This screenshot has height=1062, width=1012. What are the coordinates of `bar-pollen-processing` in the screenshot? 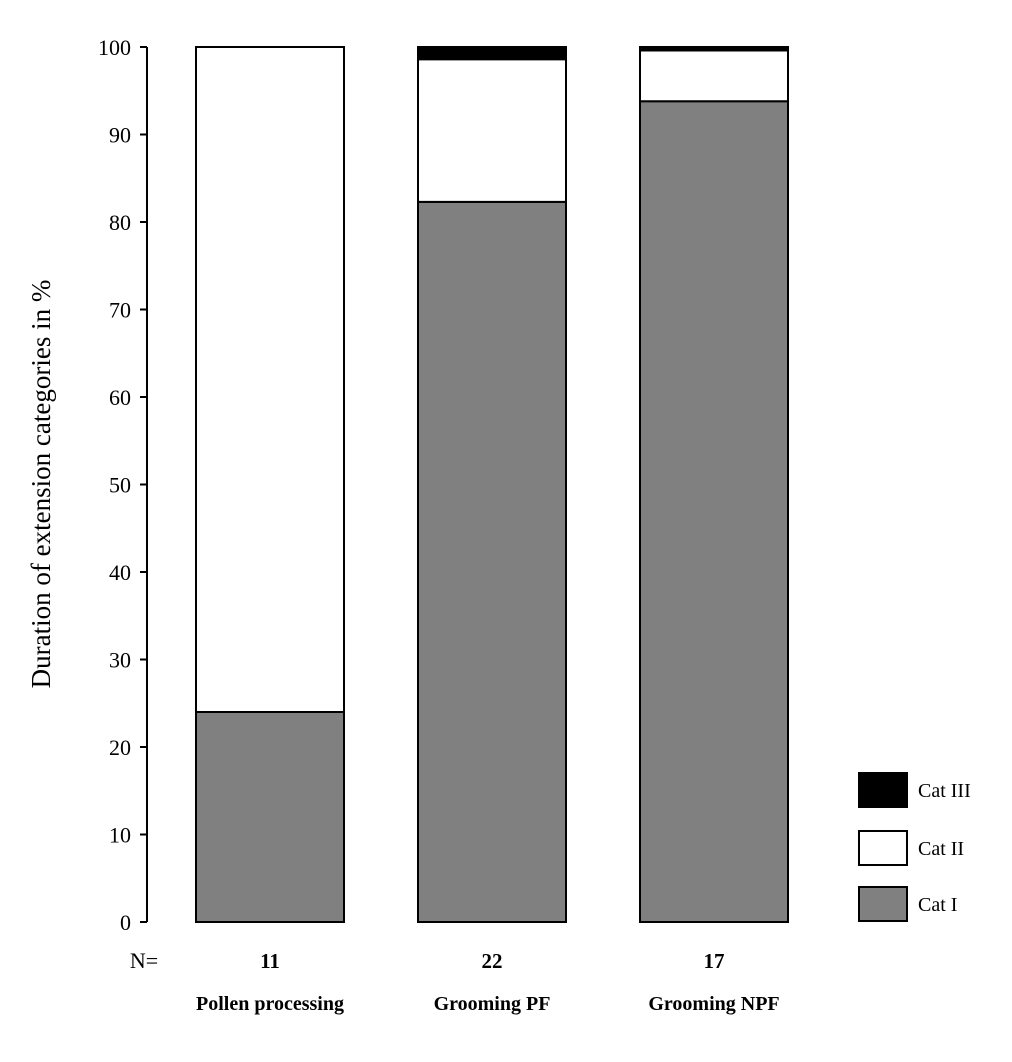 It's located at (270, 484).